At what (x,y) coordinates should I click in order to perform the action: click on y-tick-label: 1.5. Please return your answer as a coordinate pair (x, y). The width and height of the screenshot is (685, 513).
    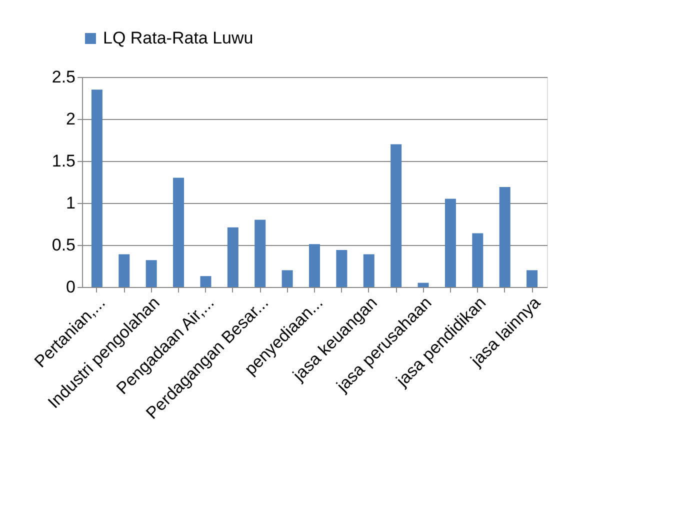
    Looking at the image, I should click on (64, 161).